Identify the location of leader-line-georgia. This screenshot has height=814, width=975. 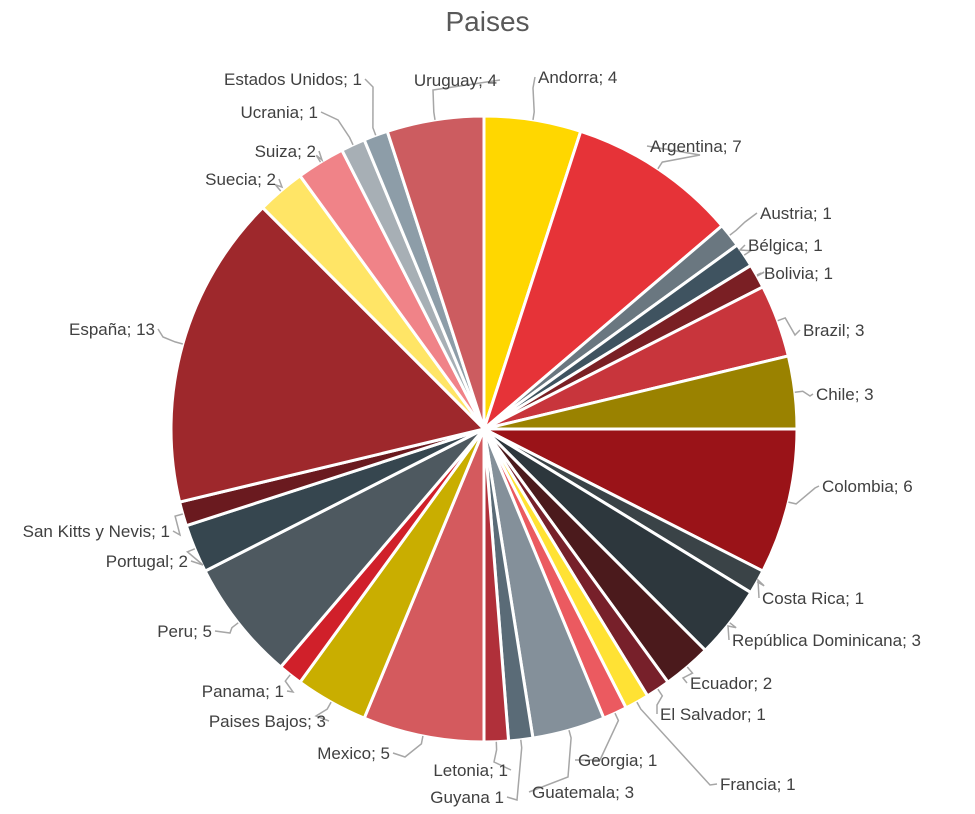
(597, 736).